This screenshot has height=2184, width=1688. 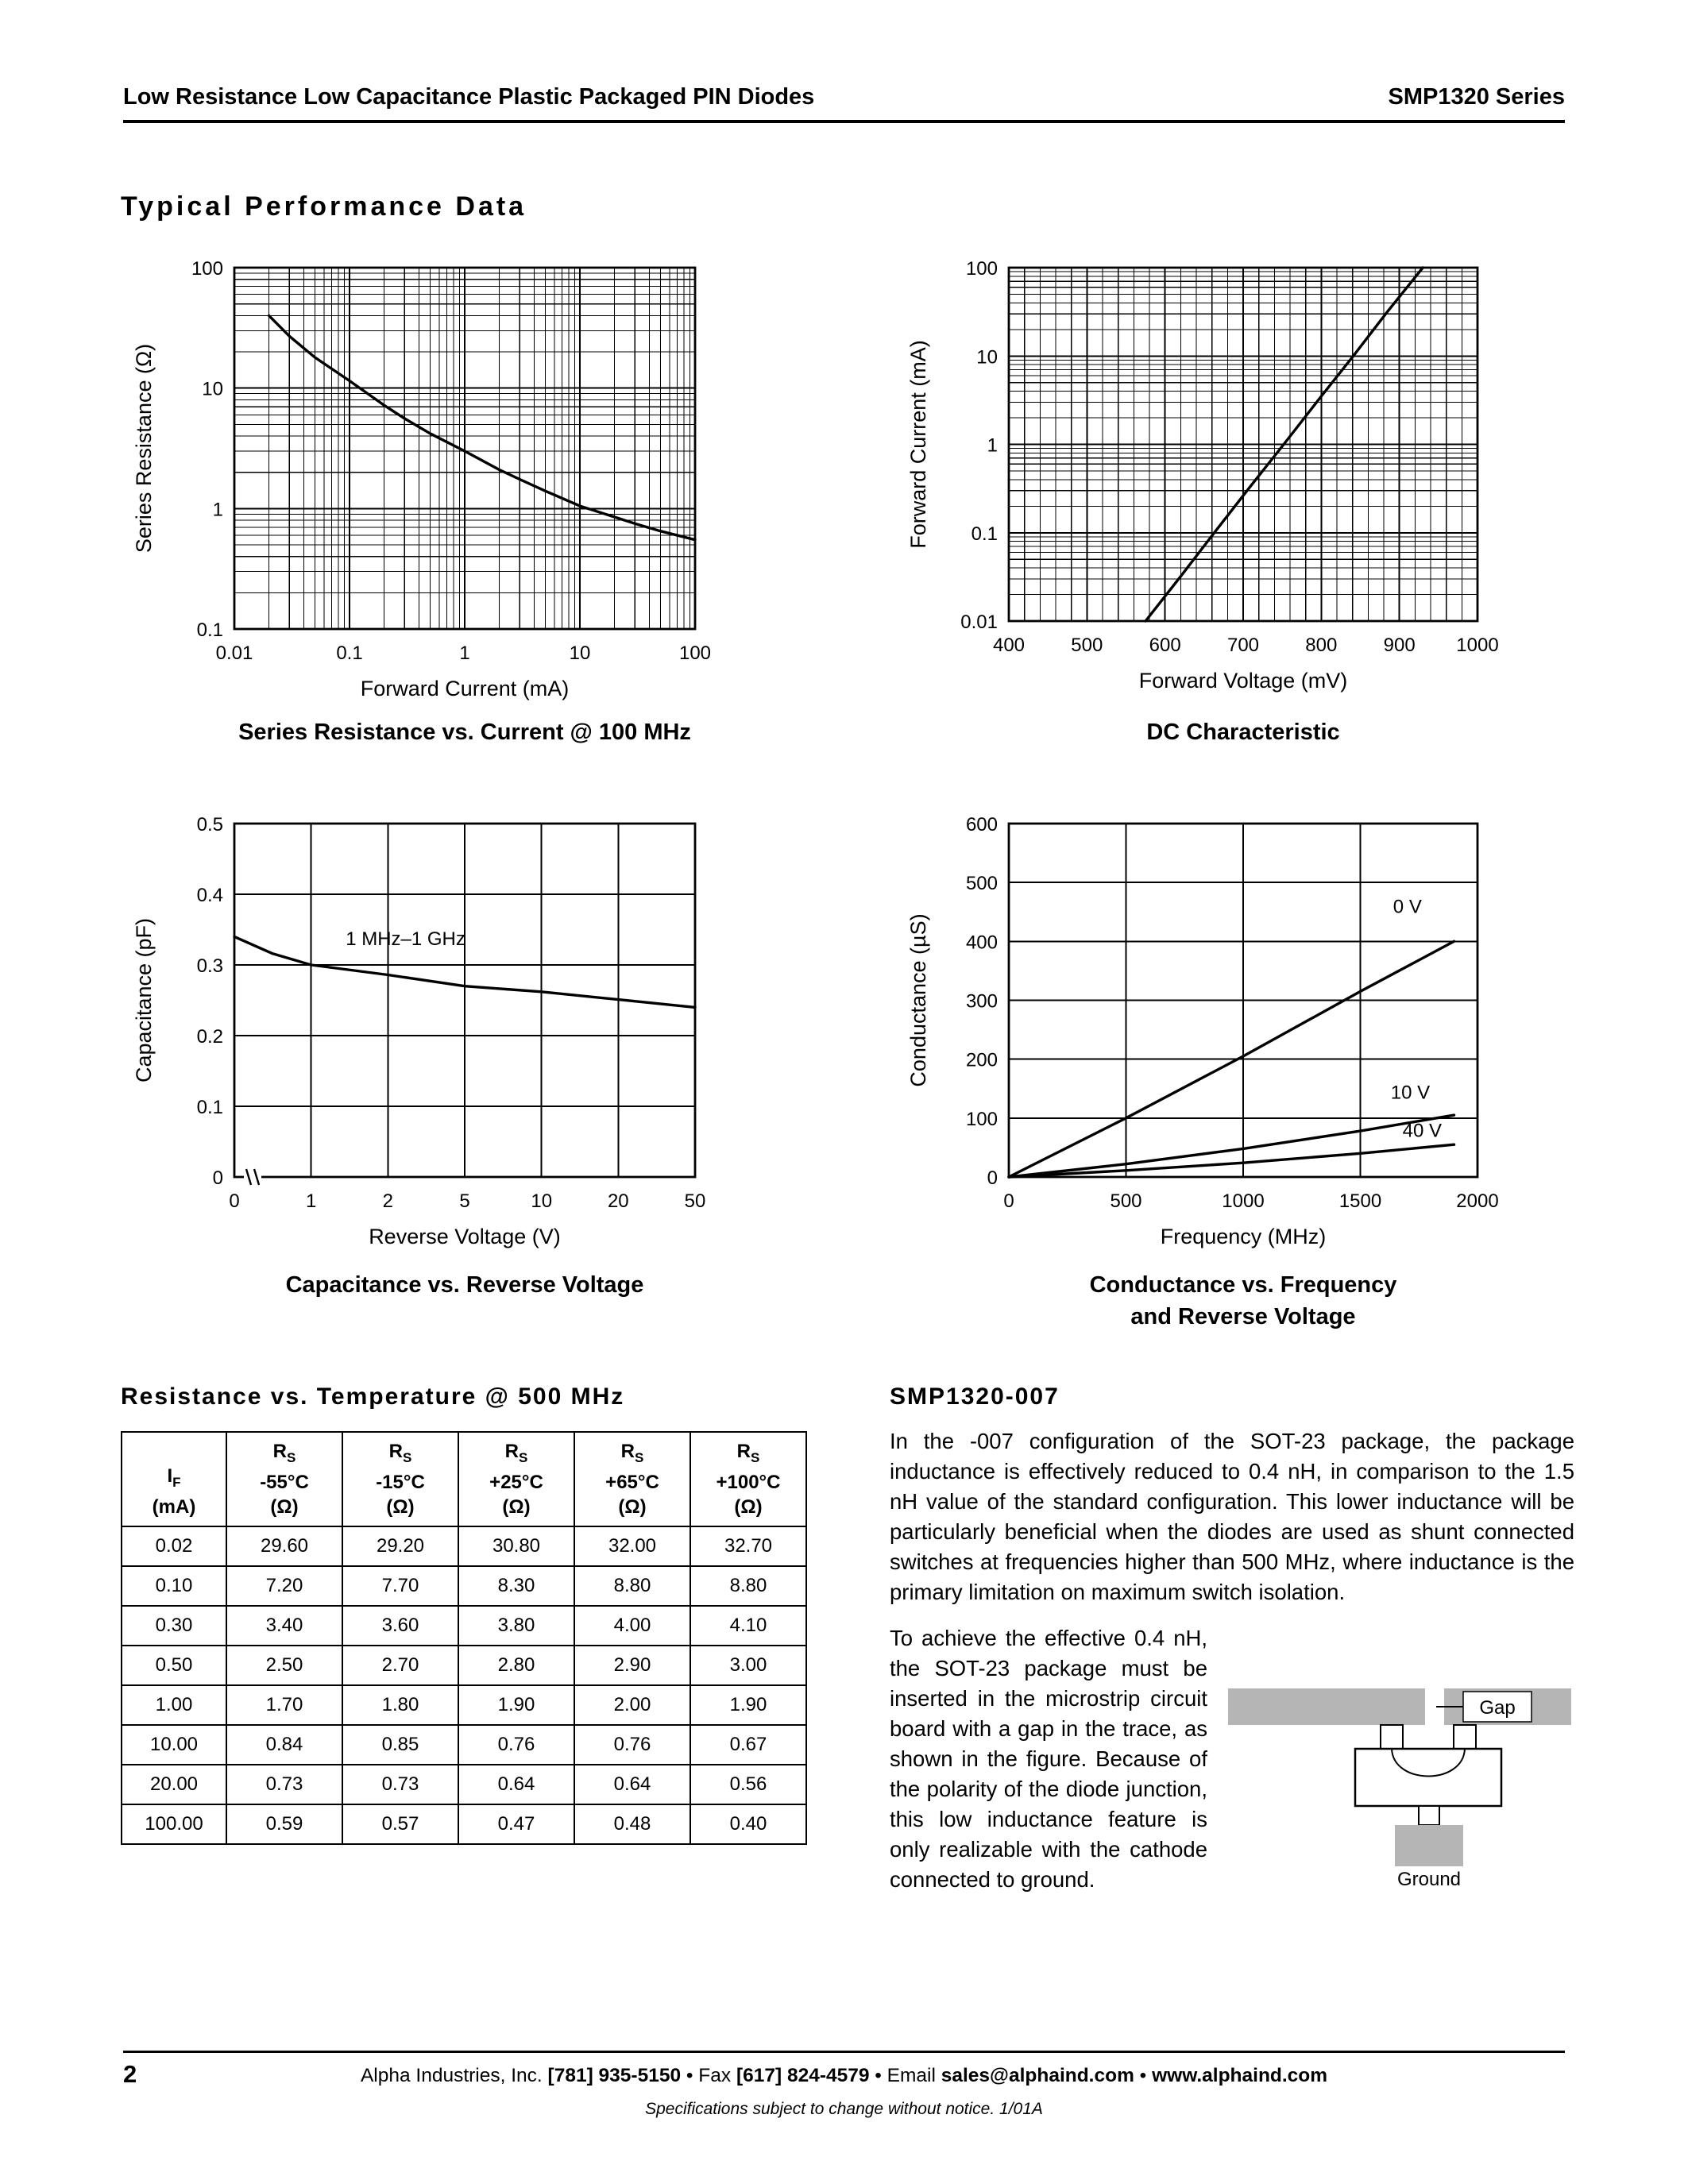 I want to click on y-axis-label: Conductance (µS), so click(x=918, y=1000).